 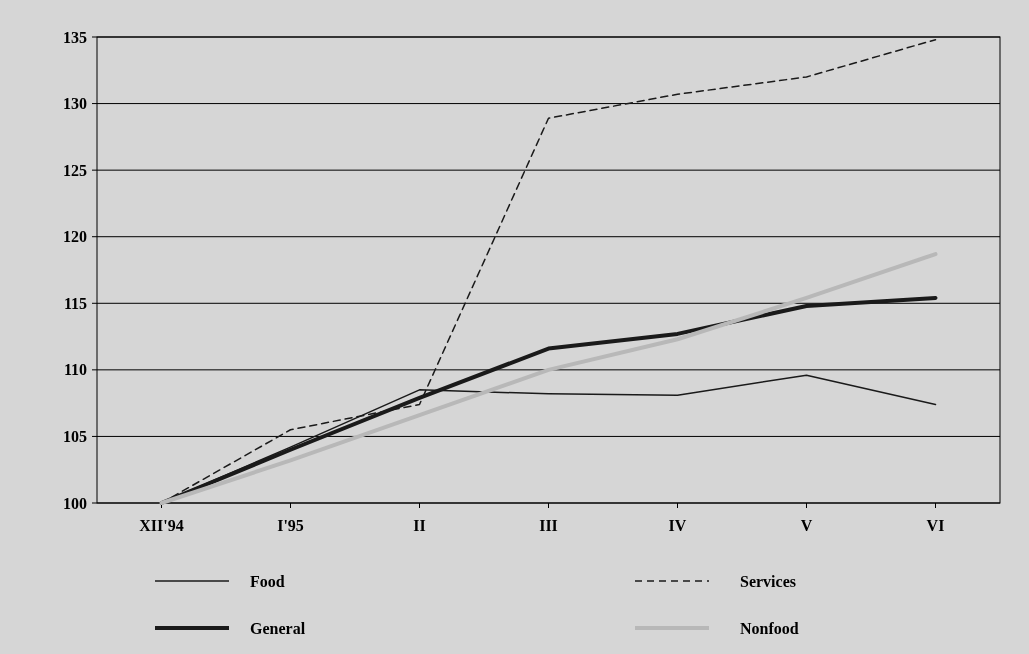 I want to click on y-tick-label: 130, so click(x=75, y=104).